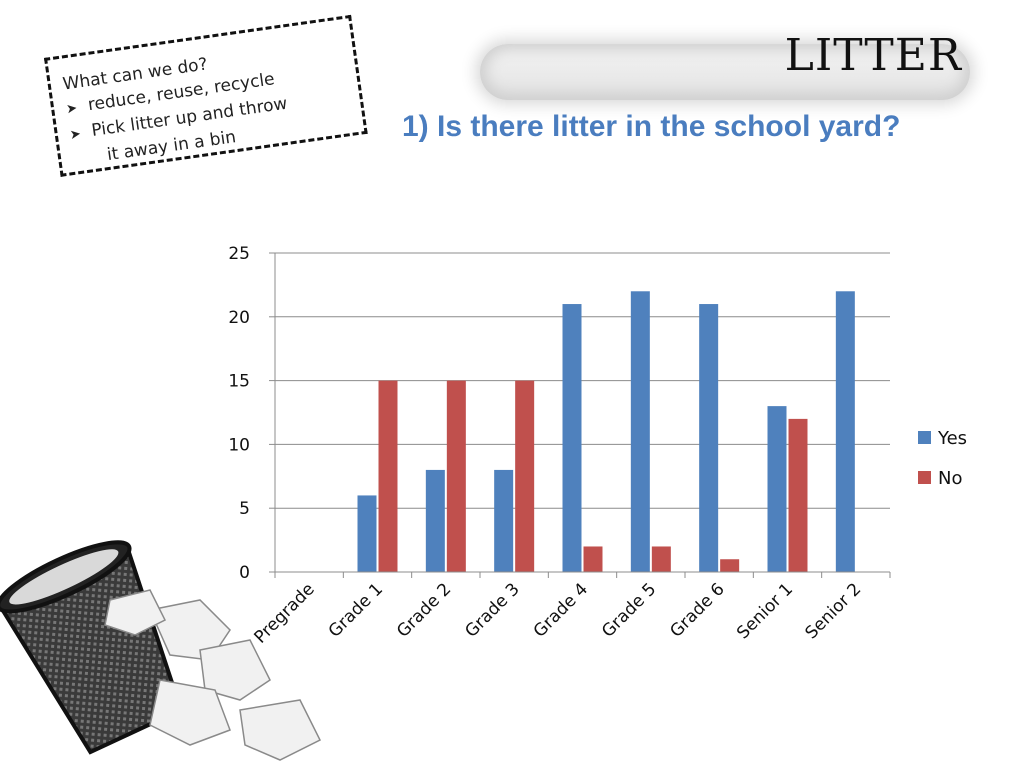 This screenshot has height=768, width=1024. What do you see at coordinates (561, 610) in the screenshot?
I see `x-category-label: Grade 4` at bounding box center [561, 610].